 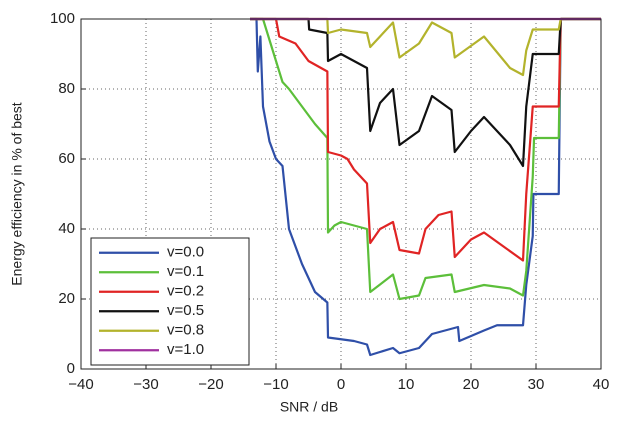 What do you see at coordinates (145, 384) in the screenshot?
I see `x-tick-label: −30` at bounding box center [145, 384].